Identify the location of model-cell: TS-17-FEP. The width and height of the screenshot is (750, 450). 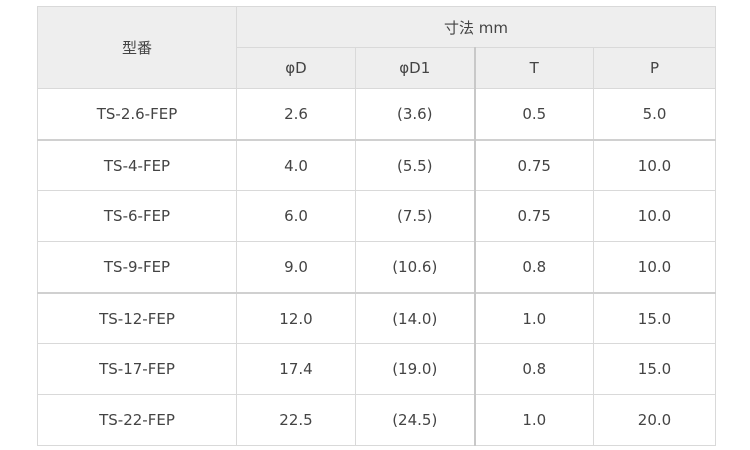
(137, 369).